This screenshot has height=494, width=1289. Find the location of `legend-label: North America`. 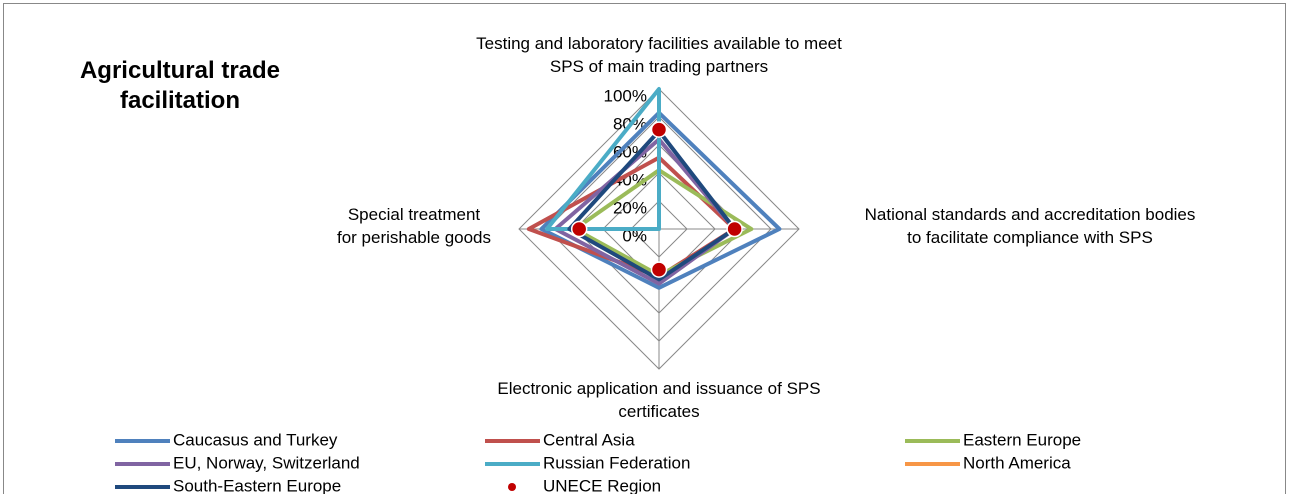

legend-label: North America is located at coordinates (1017, 462).